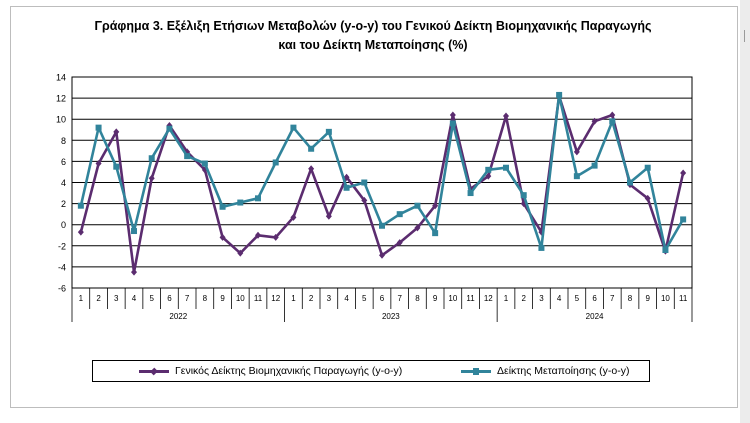 The width and height of the screenshot is (750, 423). I want to click on x-tick-label: 3, so click(541, 298).